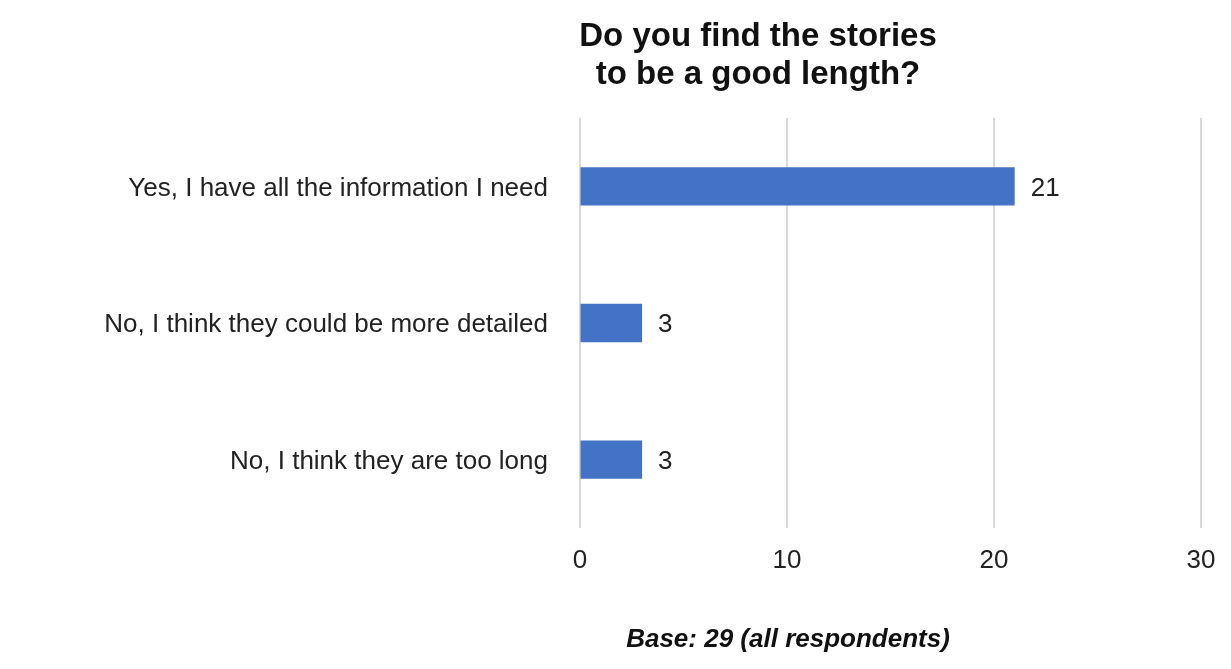 Image resolution: width=1231 pixels, height=669 pixels. What do you see at coordinates (788, 638) in the screenshot?
I see `text: Base: 29 (all respondents)` at bounding box center [788, 638].